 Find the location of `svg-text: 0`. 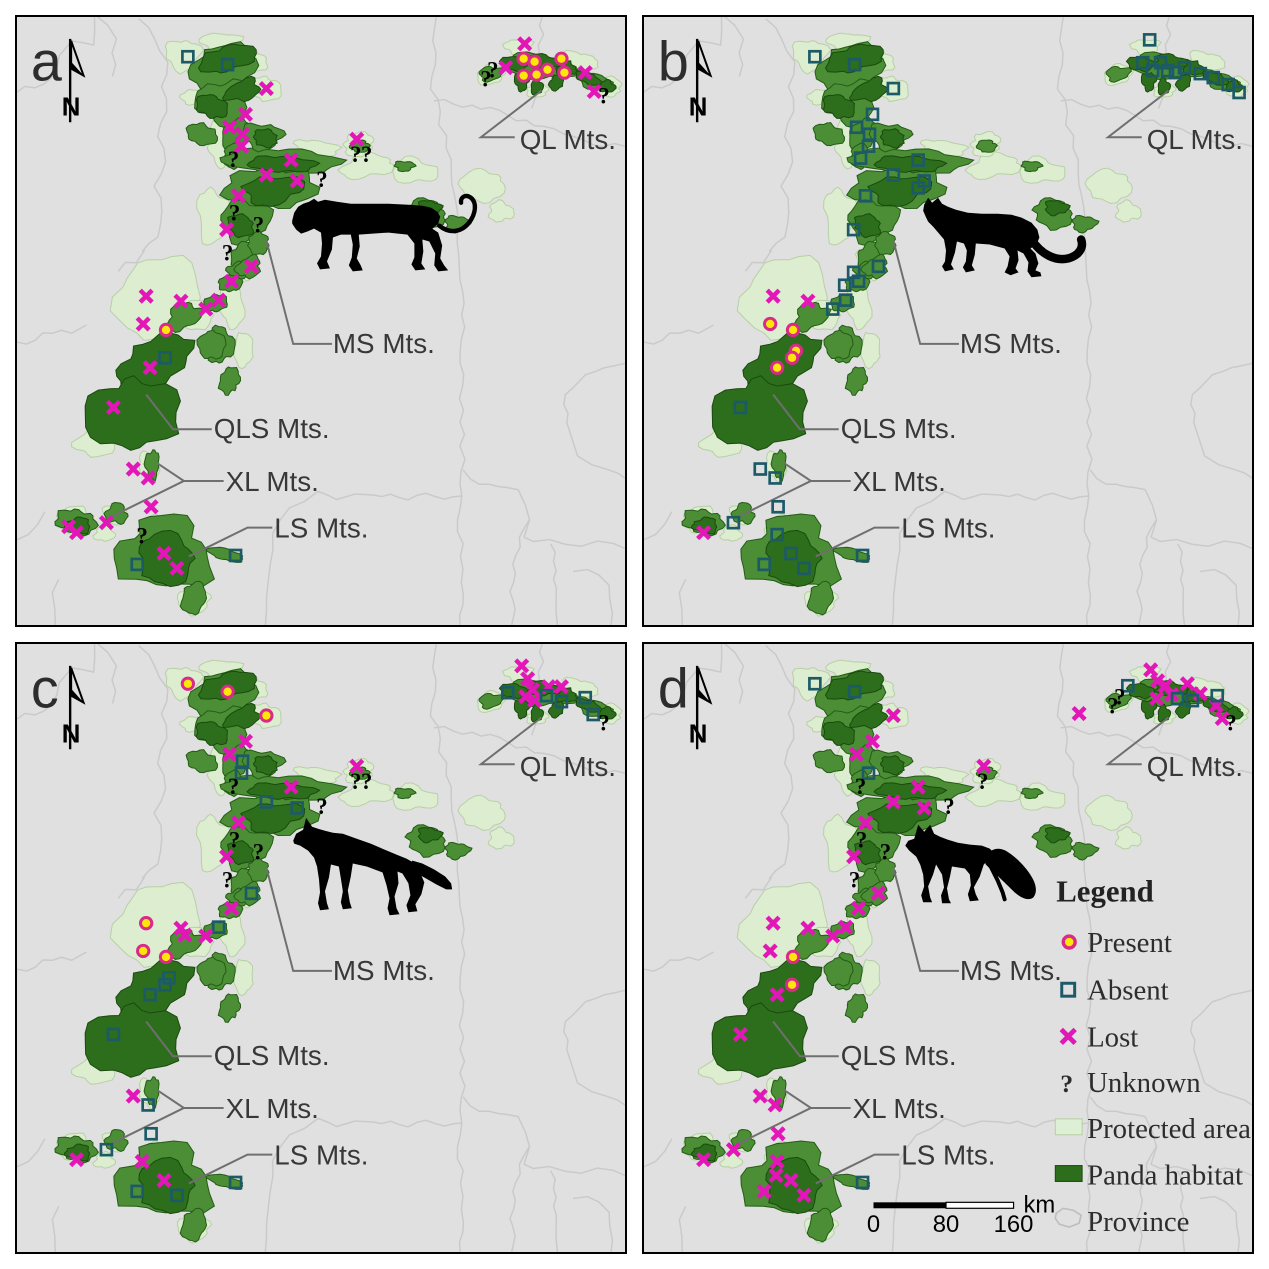

svg-text: 0 is located at coordinates (873, 1224).